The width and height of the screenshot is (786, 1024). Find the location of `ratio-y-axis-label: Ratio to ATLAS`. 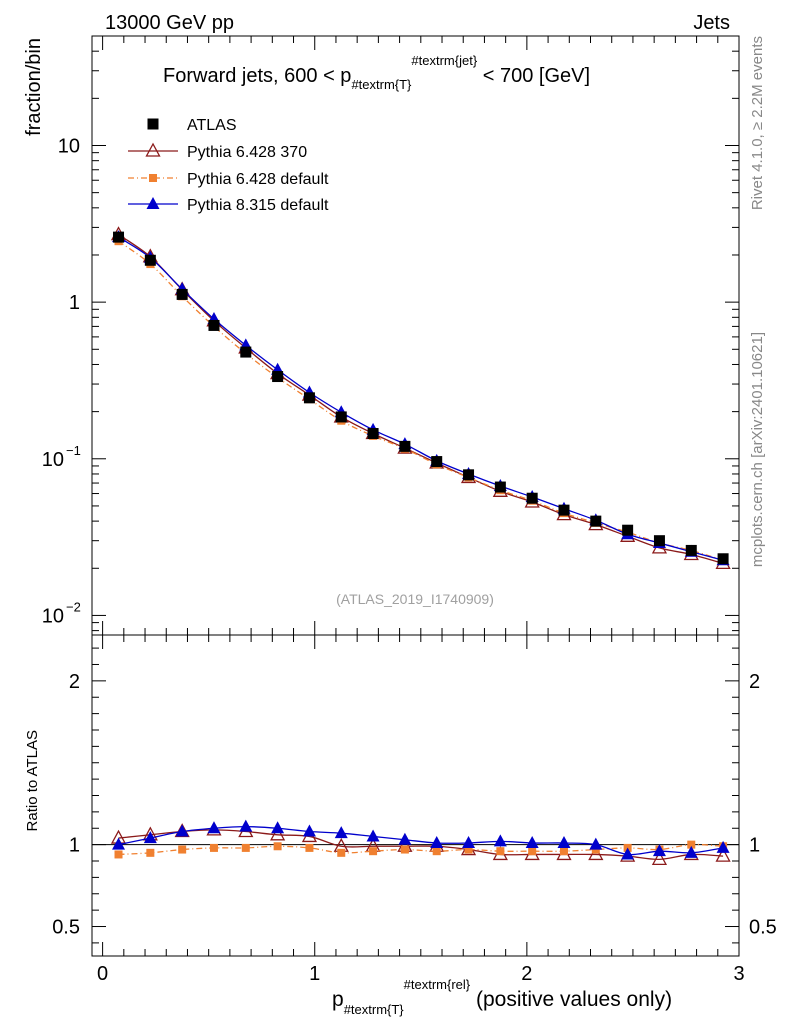

ratio-y-axis-label: Ratio to ATLAS is located at coordinates (32, 780).